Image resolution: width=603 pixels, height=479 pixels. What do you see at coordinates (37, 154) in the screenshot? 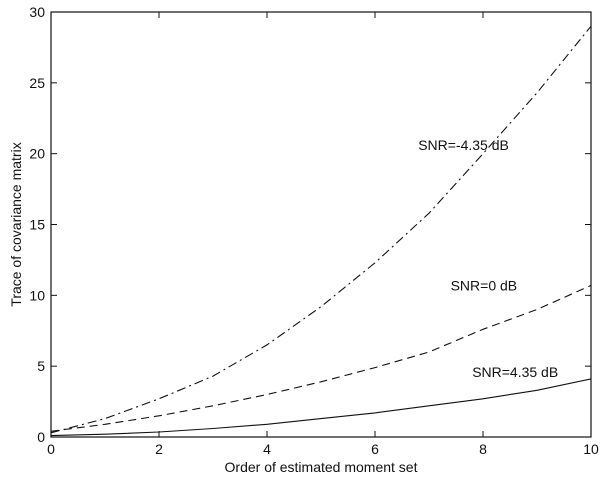
I see `y-tick-label: 20` at bounding box center [37, 154].